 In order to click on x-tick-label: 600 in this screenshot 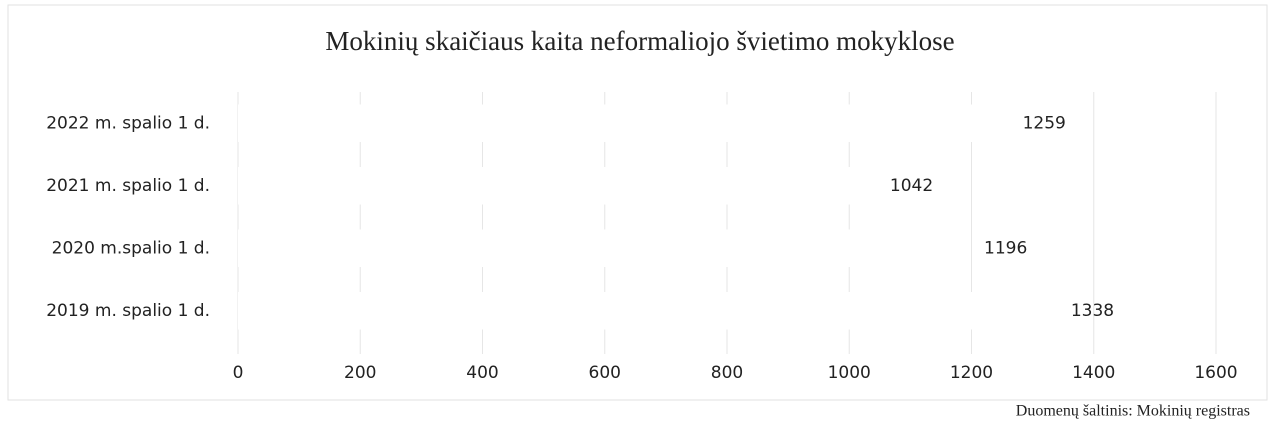, I will do `click(605, 373)`.